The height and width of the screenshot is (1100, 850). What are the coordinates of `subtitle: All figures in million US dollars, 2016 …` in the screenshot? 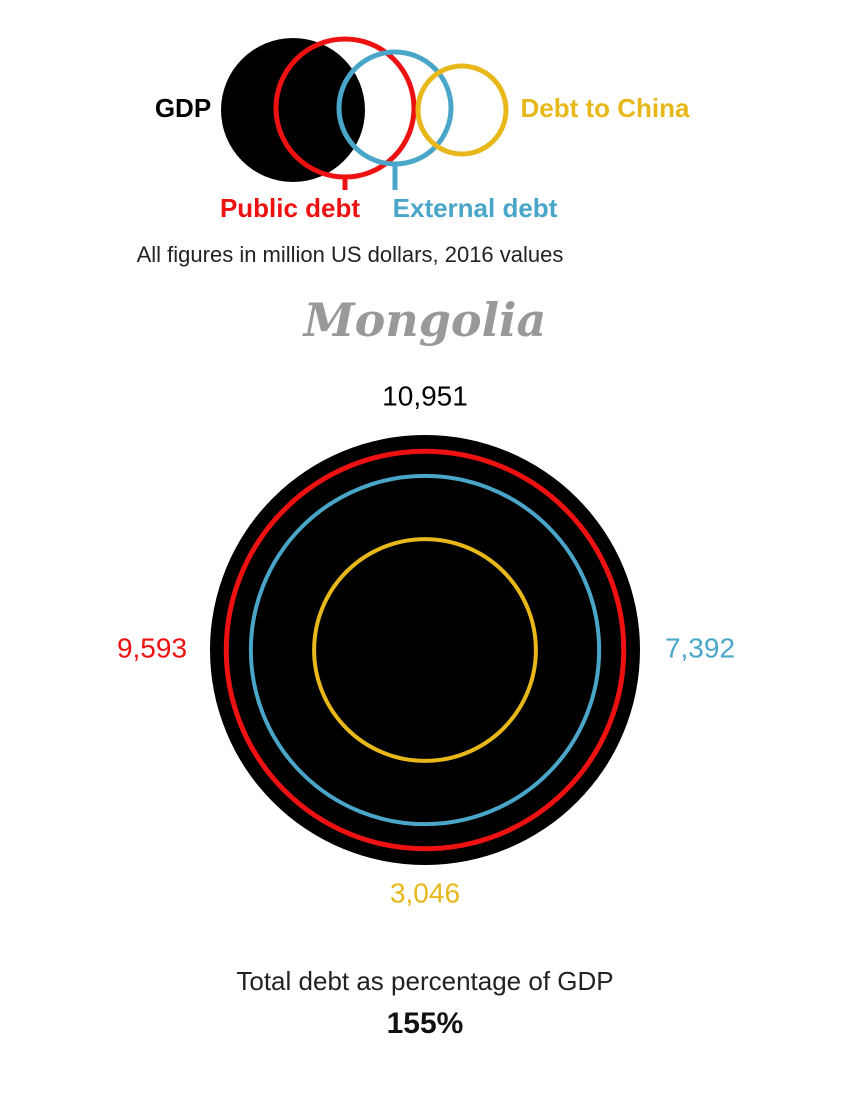 It's located at (350, 254).